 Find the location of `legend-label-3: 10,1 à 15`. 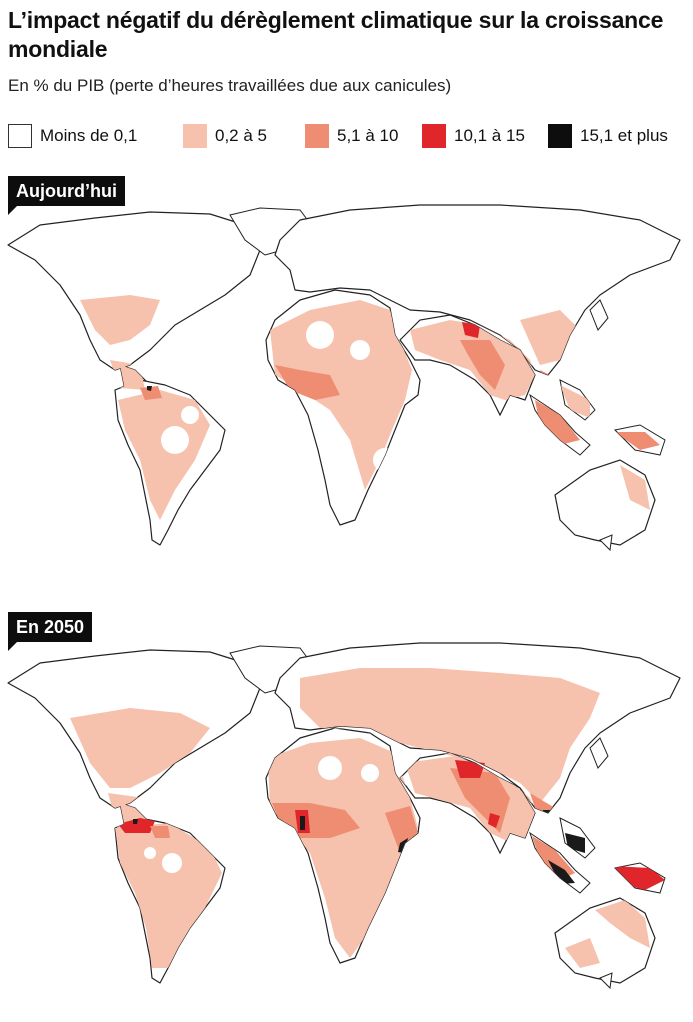

legend-label-3: 10,1 à 15 is located at coordinates (489, 135).